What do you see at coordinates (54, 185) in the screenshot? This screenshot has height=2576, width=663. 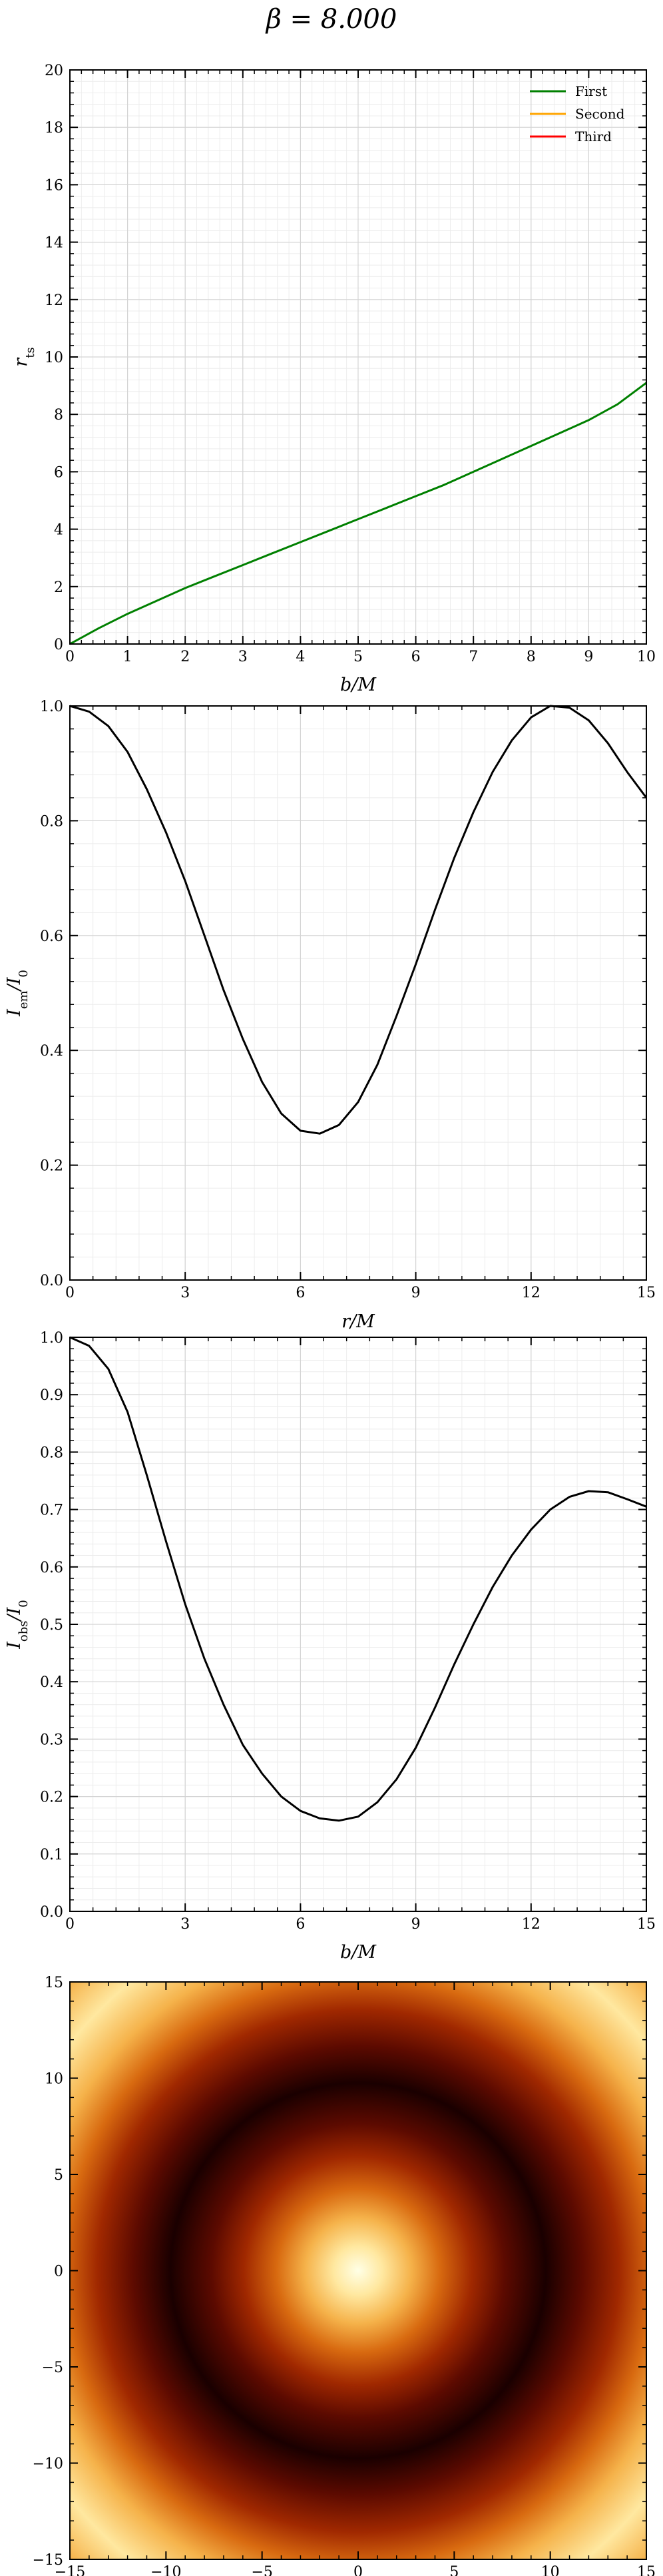 I see `y-tick-label: 16` at bounding box center [54, 185].